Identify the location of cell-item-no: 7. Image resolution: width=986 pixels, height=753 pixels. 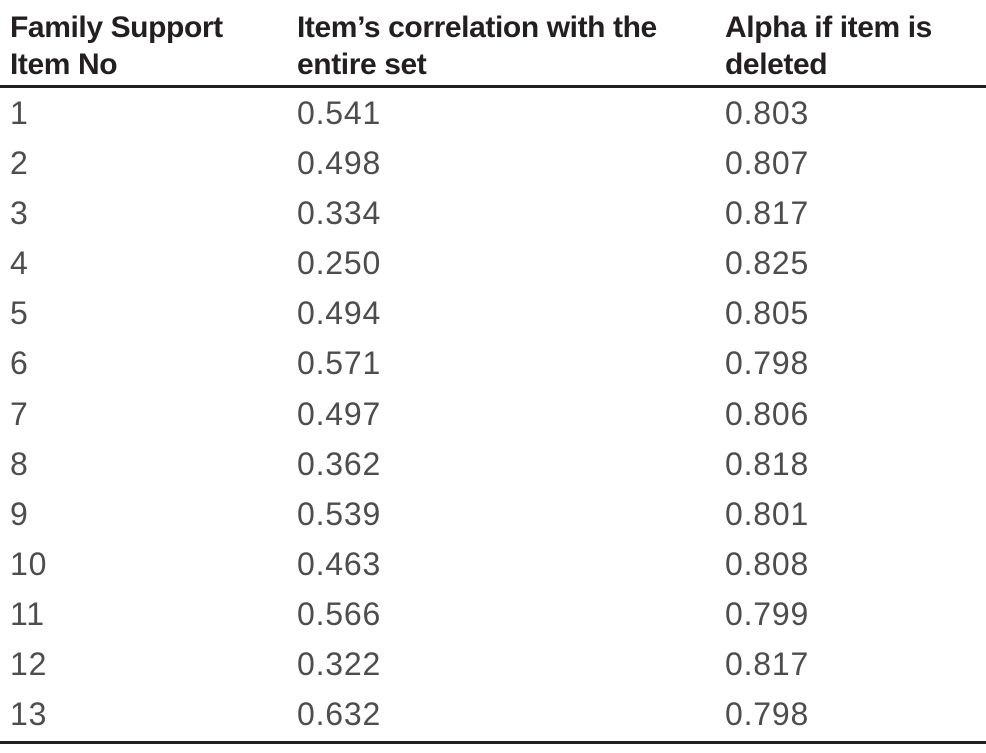
(19, 413).